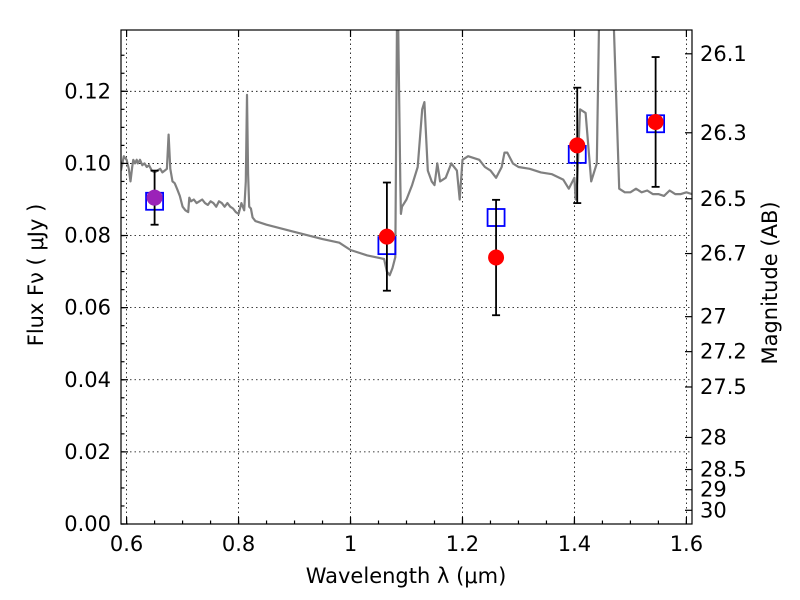 The height and width of the screenshot is (600, 800). Describe the element at coordinates (723, 54) in the screenshot. I see `magnitude-tick-label: 26.1` at that location.